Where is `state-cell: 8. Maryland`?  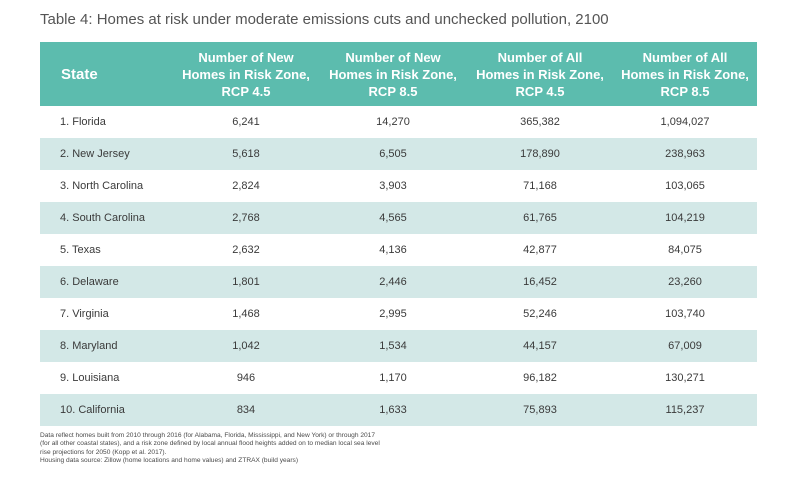
state-cell: 8. Maryland is located at coordinates (89, 346).